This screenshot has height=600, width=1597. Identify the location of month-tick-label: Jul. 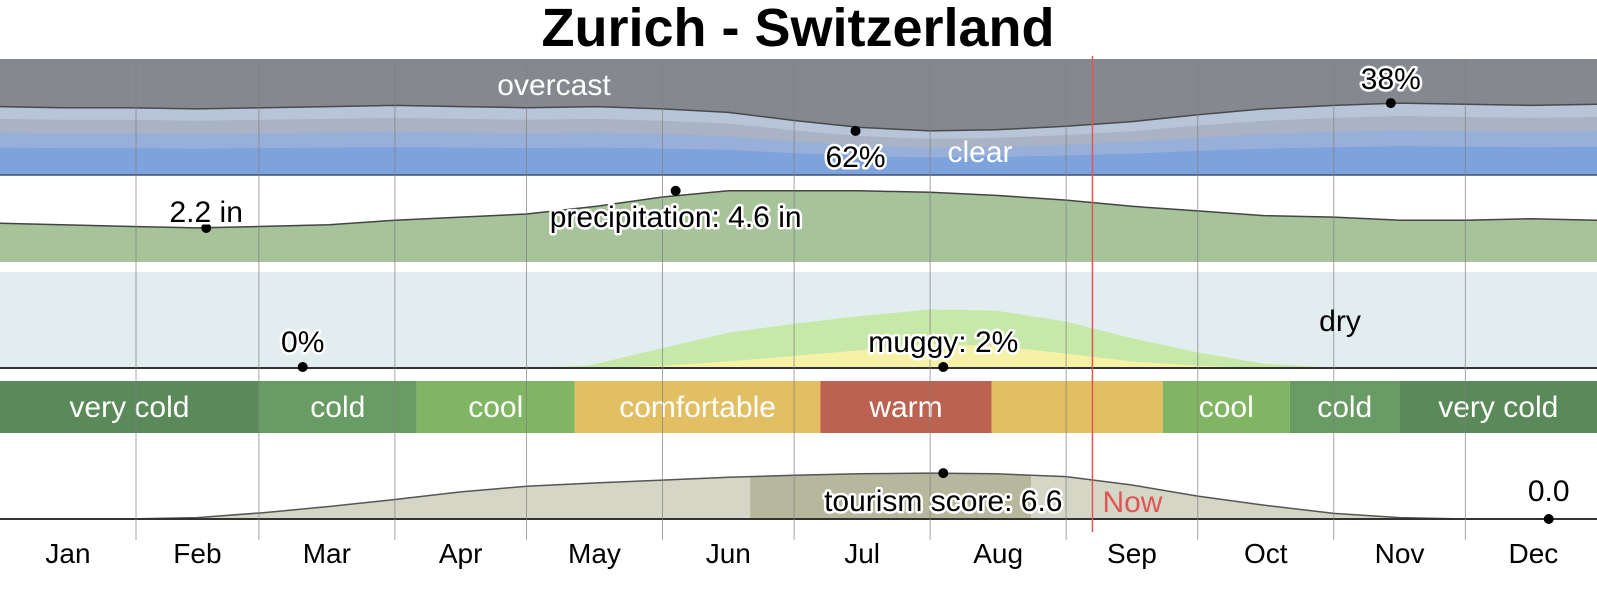
(862, 553).